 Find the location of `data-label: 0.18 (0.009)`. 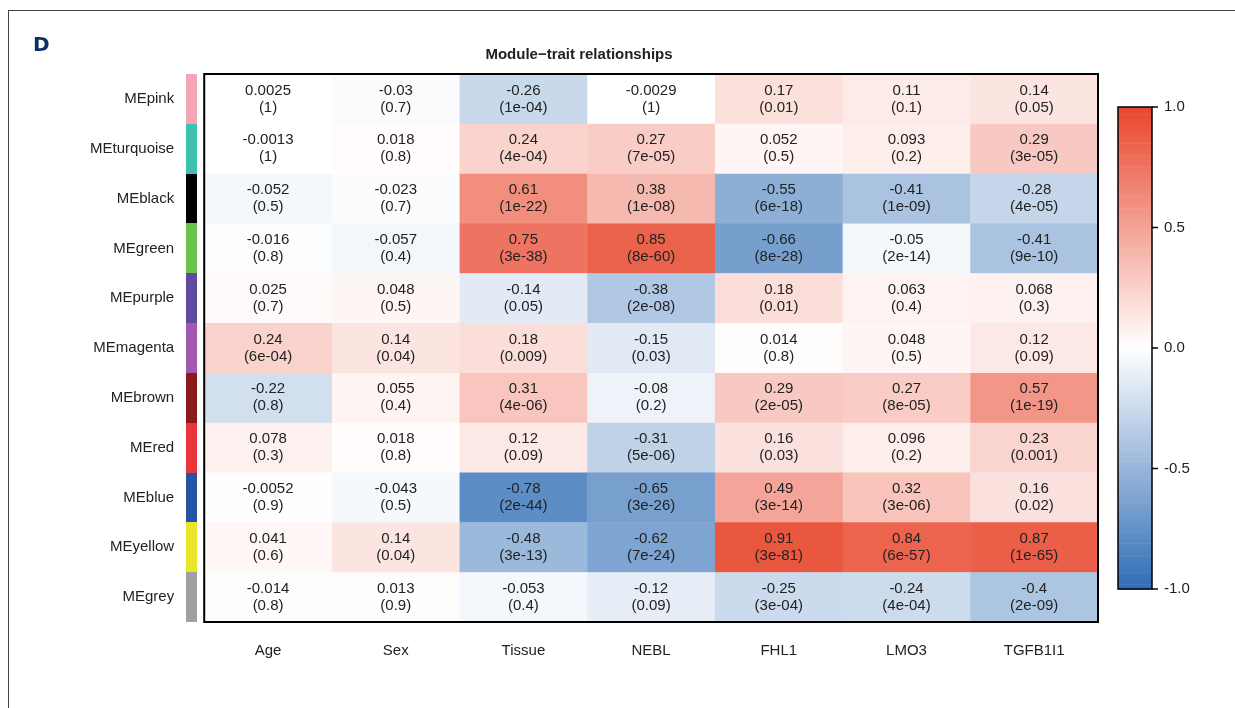

data-label: 0.18 (0.009) is located at coordinates (523, 346).